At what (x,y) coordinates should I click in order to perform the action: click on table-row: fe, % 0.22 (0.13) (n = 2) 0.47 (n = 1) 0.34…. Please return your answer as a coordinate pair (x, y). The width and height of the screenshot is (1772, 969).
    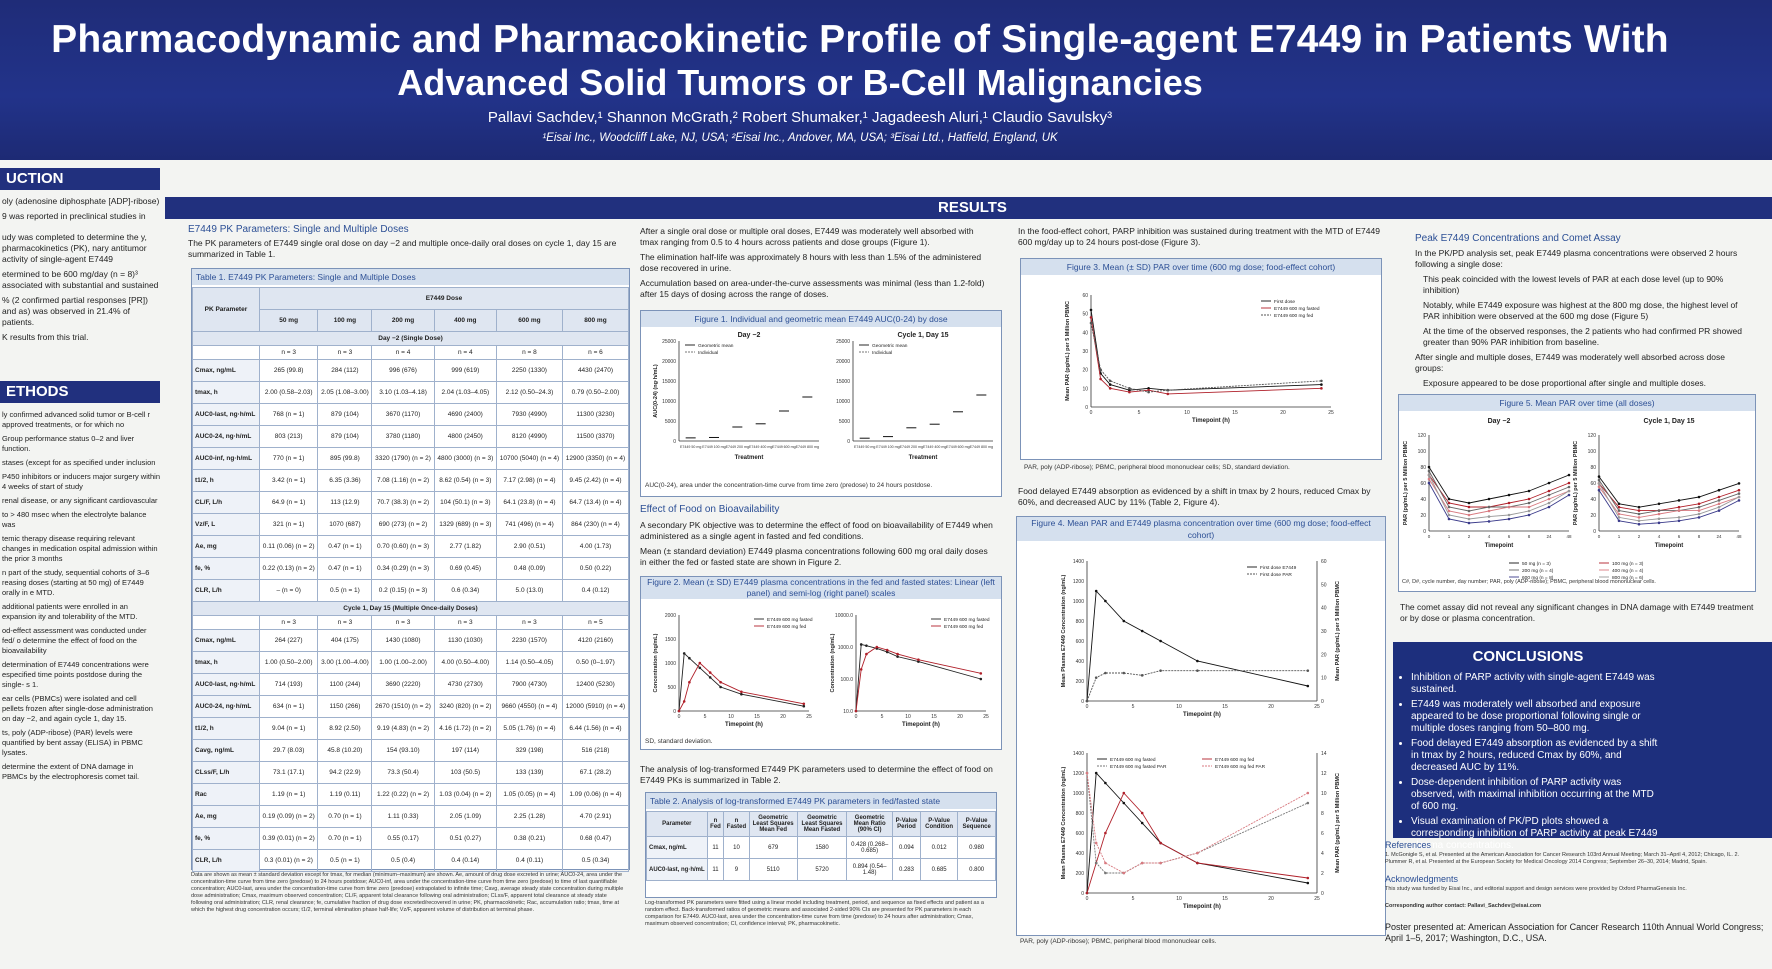
    Looking at the image, I should click on (411, 568).